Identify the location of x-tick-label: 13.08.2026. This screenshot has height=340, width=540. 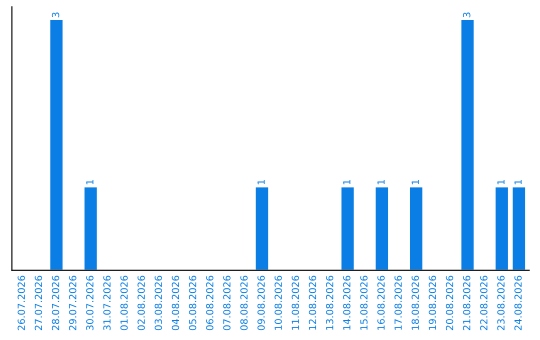
(330, 303).